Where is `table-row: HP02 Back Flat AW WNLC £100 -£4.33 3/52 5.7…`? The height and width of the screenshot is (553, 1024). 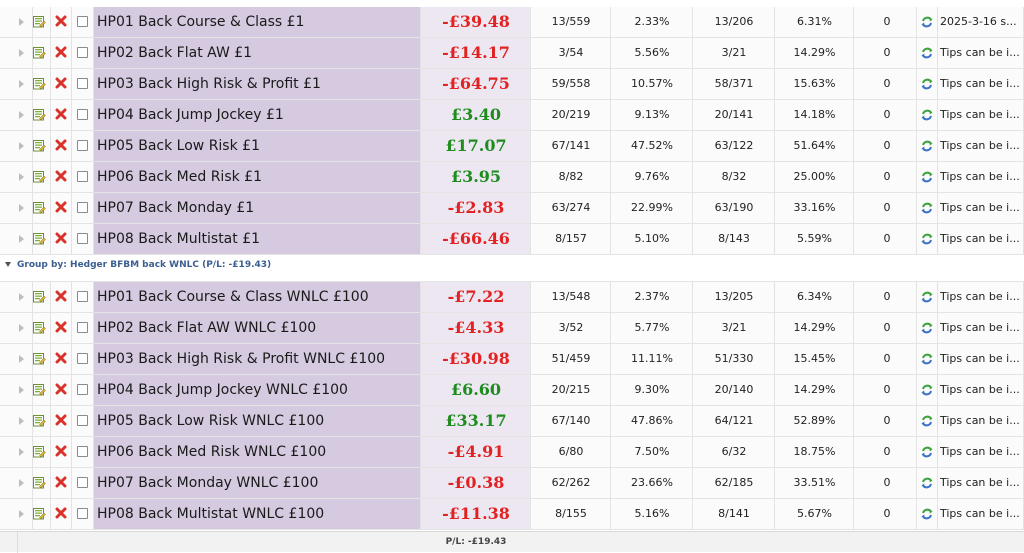
table-row: HP02 Back Flat AW WNLC £100 -£4.33 3/52 5.7… is located at coordinates (512, 328).